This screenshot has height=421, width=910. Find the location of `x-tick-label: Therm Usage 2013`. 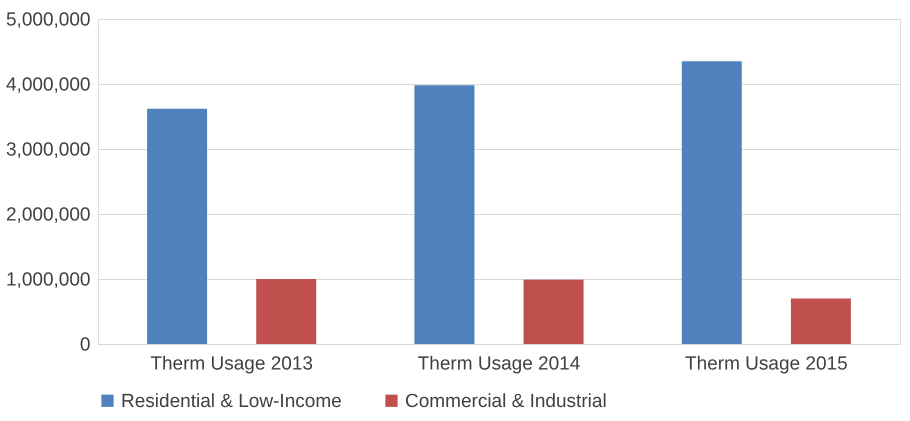

x-tick-label: Therm Usage 2013 is located at coordinates (231, 364).